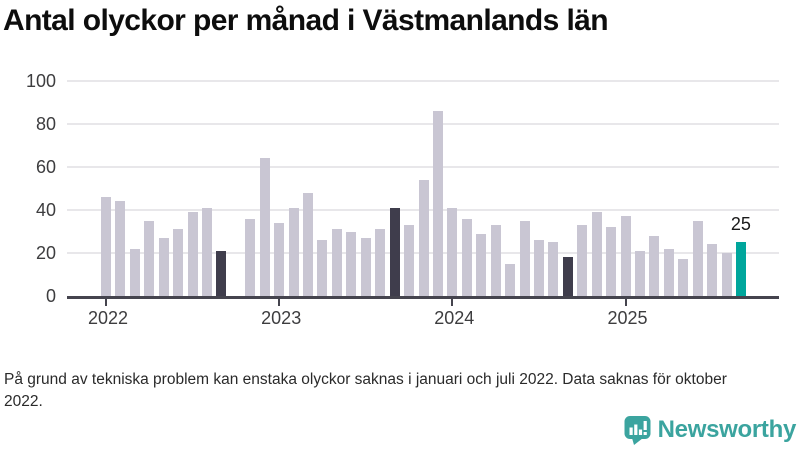 This screenshot has width=800, height=450. Describe the element at coordinates (45, 124) in the screenshot. I see `y-tick-label-80: 80` at that location.